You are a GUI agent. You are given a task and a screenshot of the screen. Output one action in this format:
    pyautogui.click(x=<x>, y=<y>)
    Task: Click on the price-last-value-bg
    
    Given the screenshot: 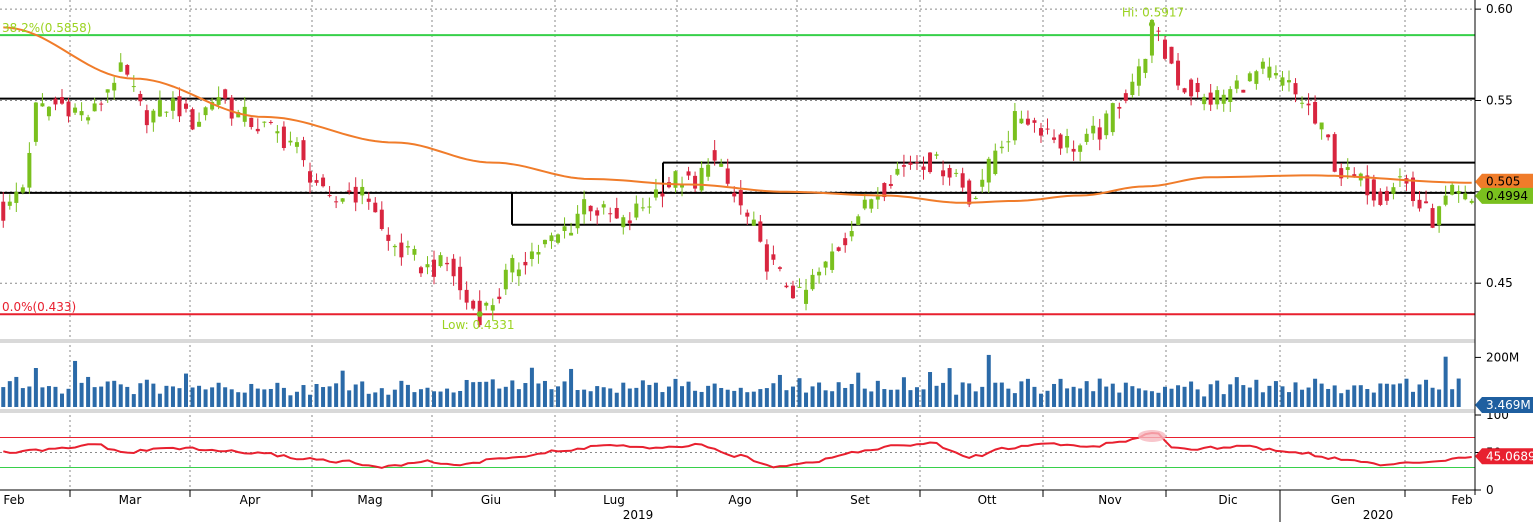 What is the action you would take?
    pyautogui.click(x=1504, y=195)
    